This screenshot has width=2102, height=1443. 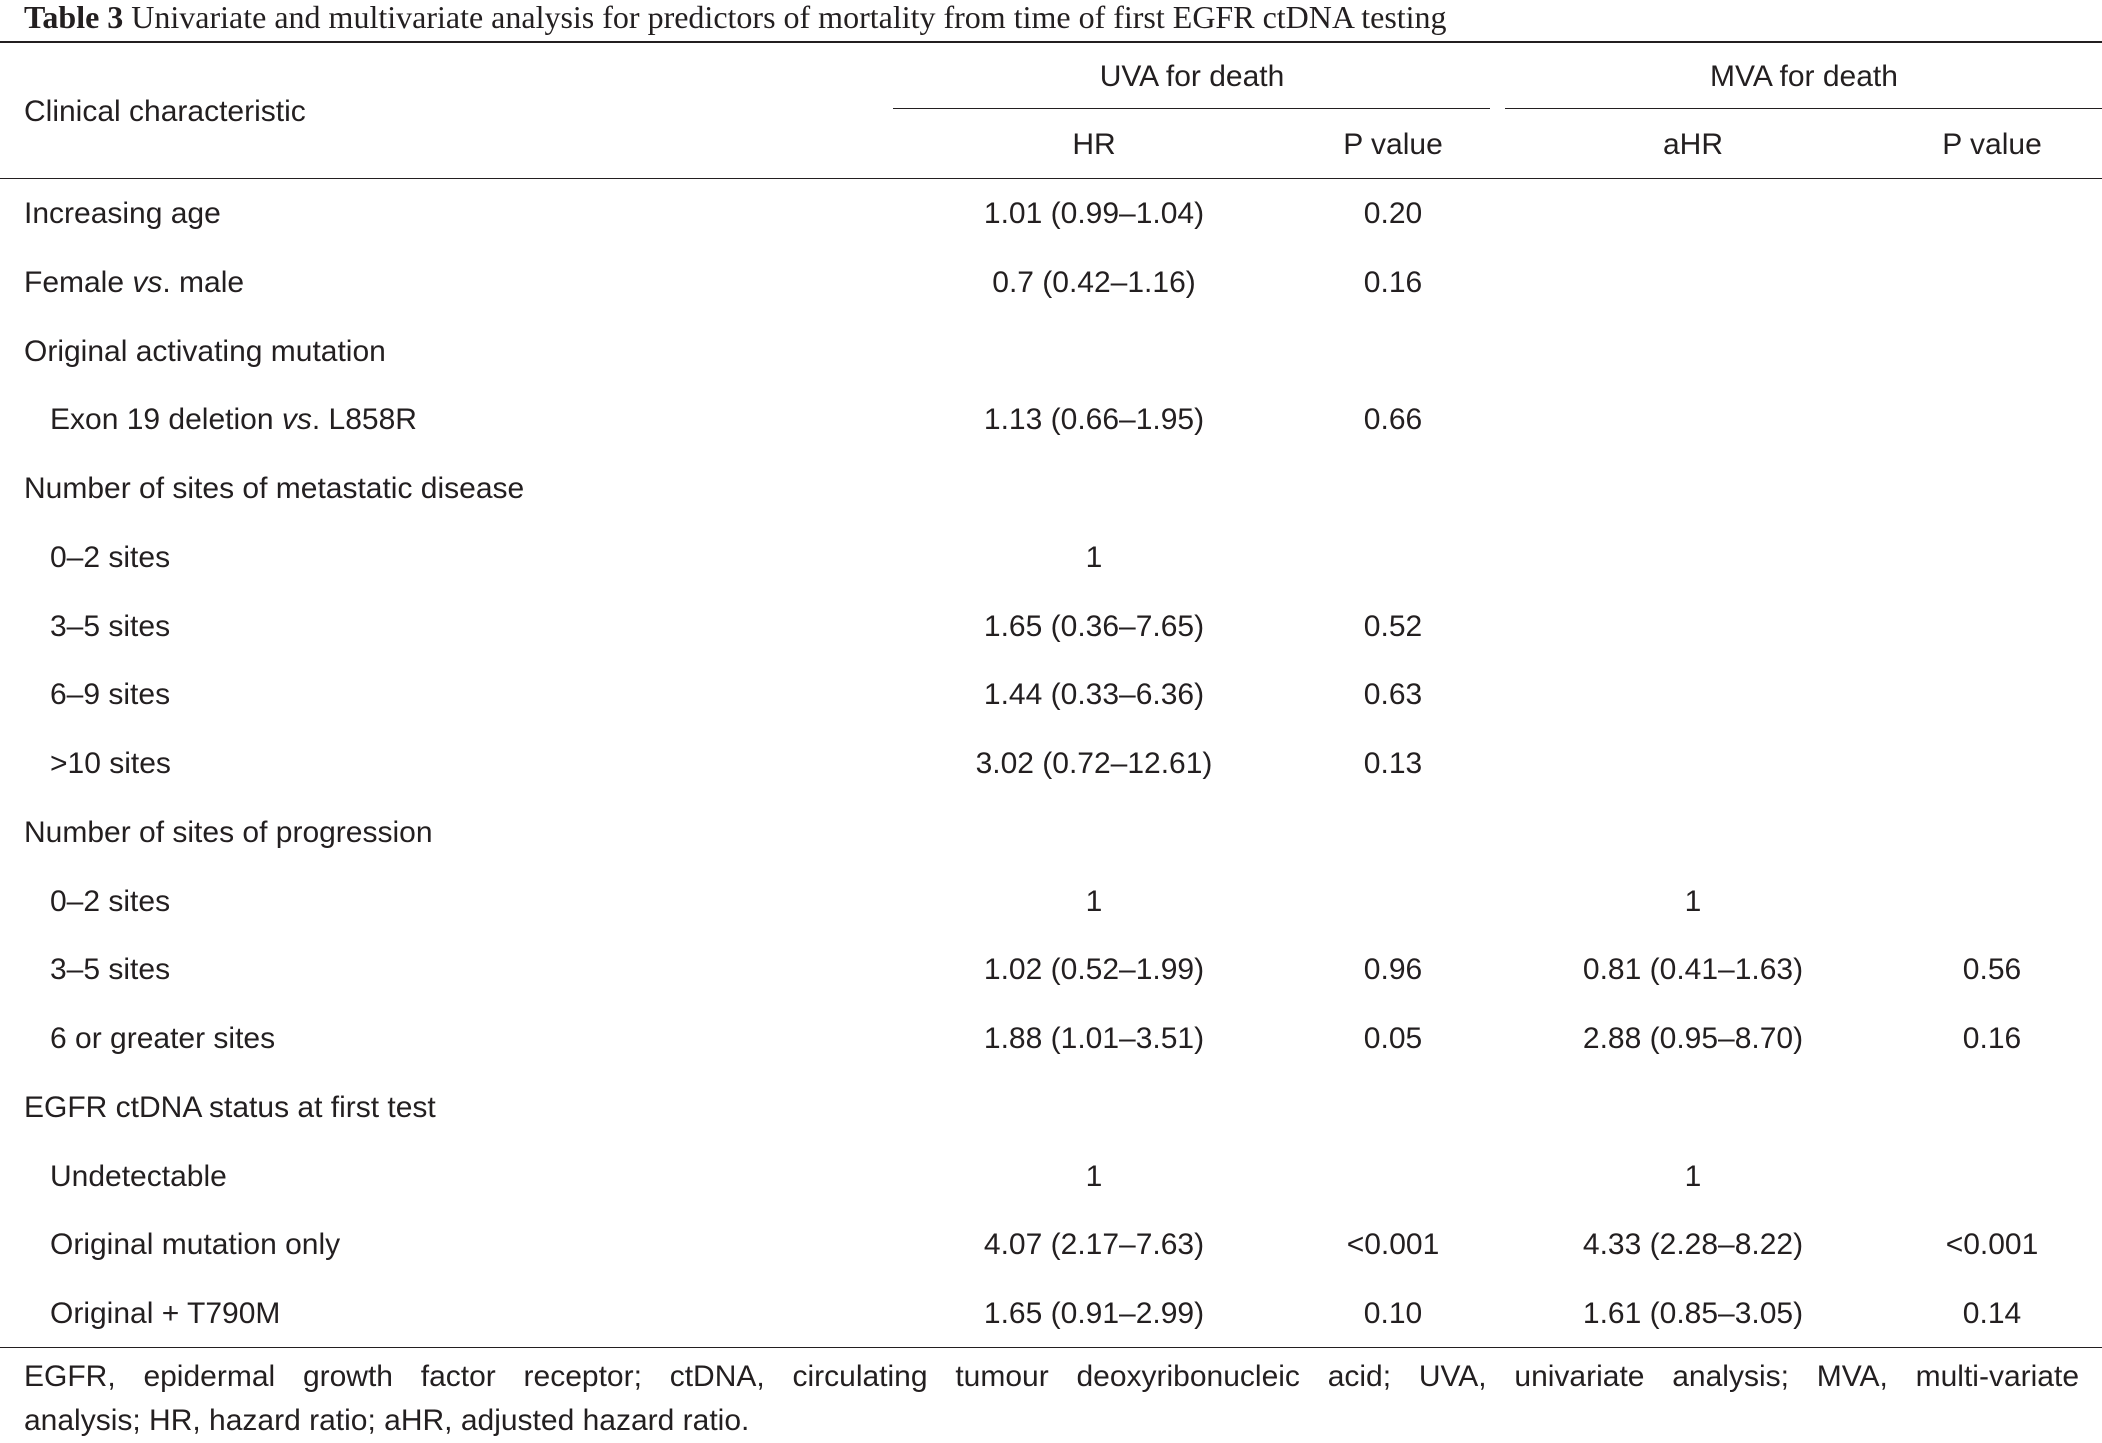 I want to click on row-label: Exon 19 deletion vs. L858R, so click(x=233, y=420).